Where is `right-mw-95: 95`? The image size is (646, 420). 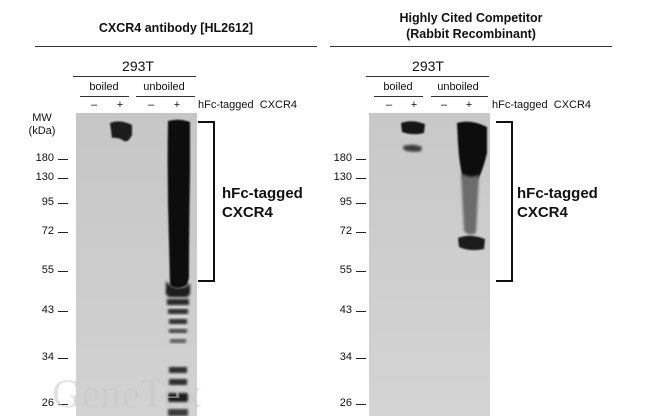 right-mw-95: 95 is located at coordinates (345, 202).